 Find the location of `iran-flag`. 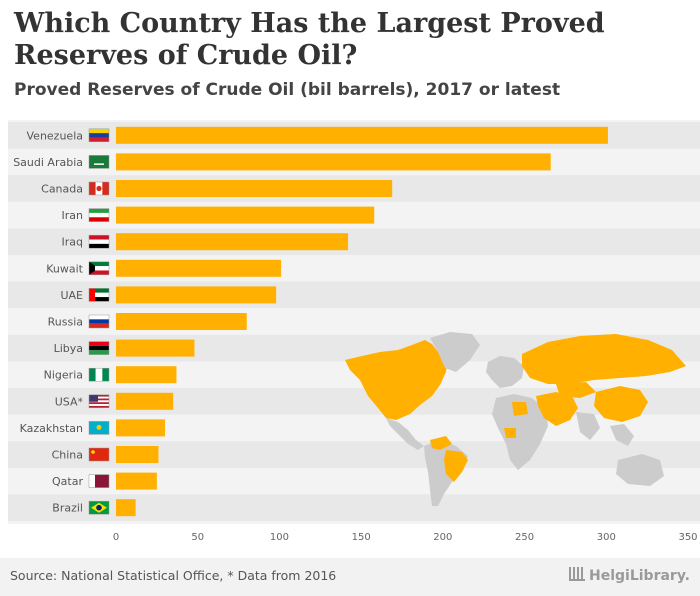

iran-flag is located at coordinates (99, 215).